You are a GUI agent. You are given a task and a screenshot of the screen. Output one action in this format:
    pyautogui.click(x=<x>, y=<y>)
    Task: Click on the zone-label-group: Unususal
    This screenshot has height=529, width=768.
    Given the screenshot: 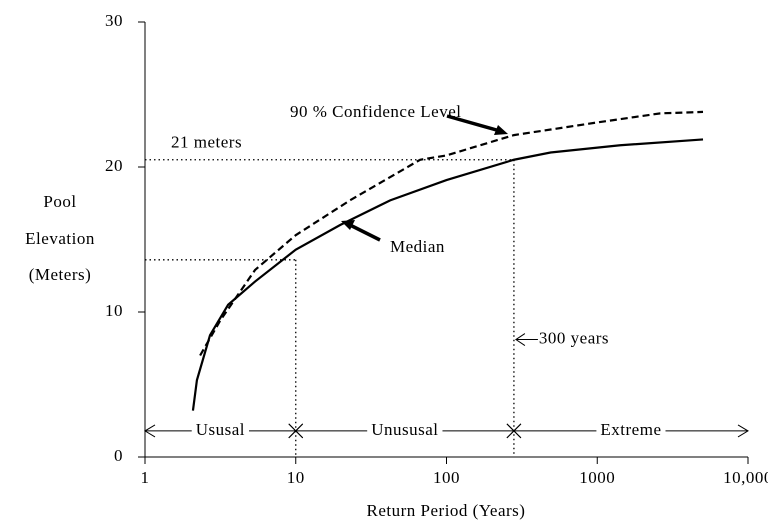 What is the action you would take?
    pyautogui.click(x=405, y=429)
    